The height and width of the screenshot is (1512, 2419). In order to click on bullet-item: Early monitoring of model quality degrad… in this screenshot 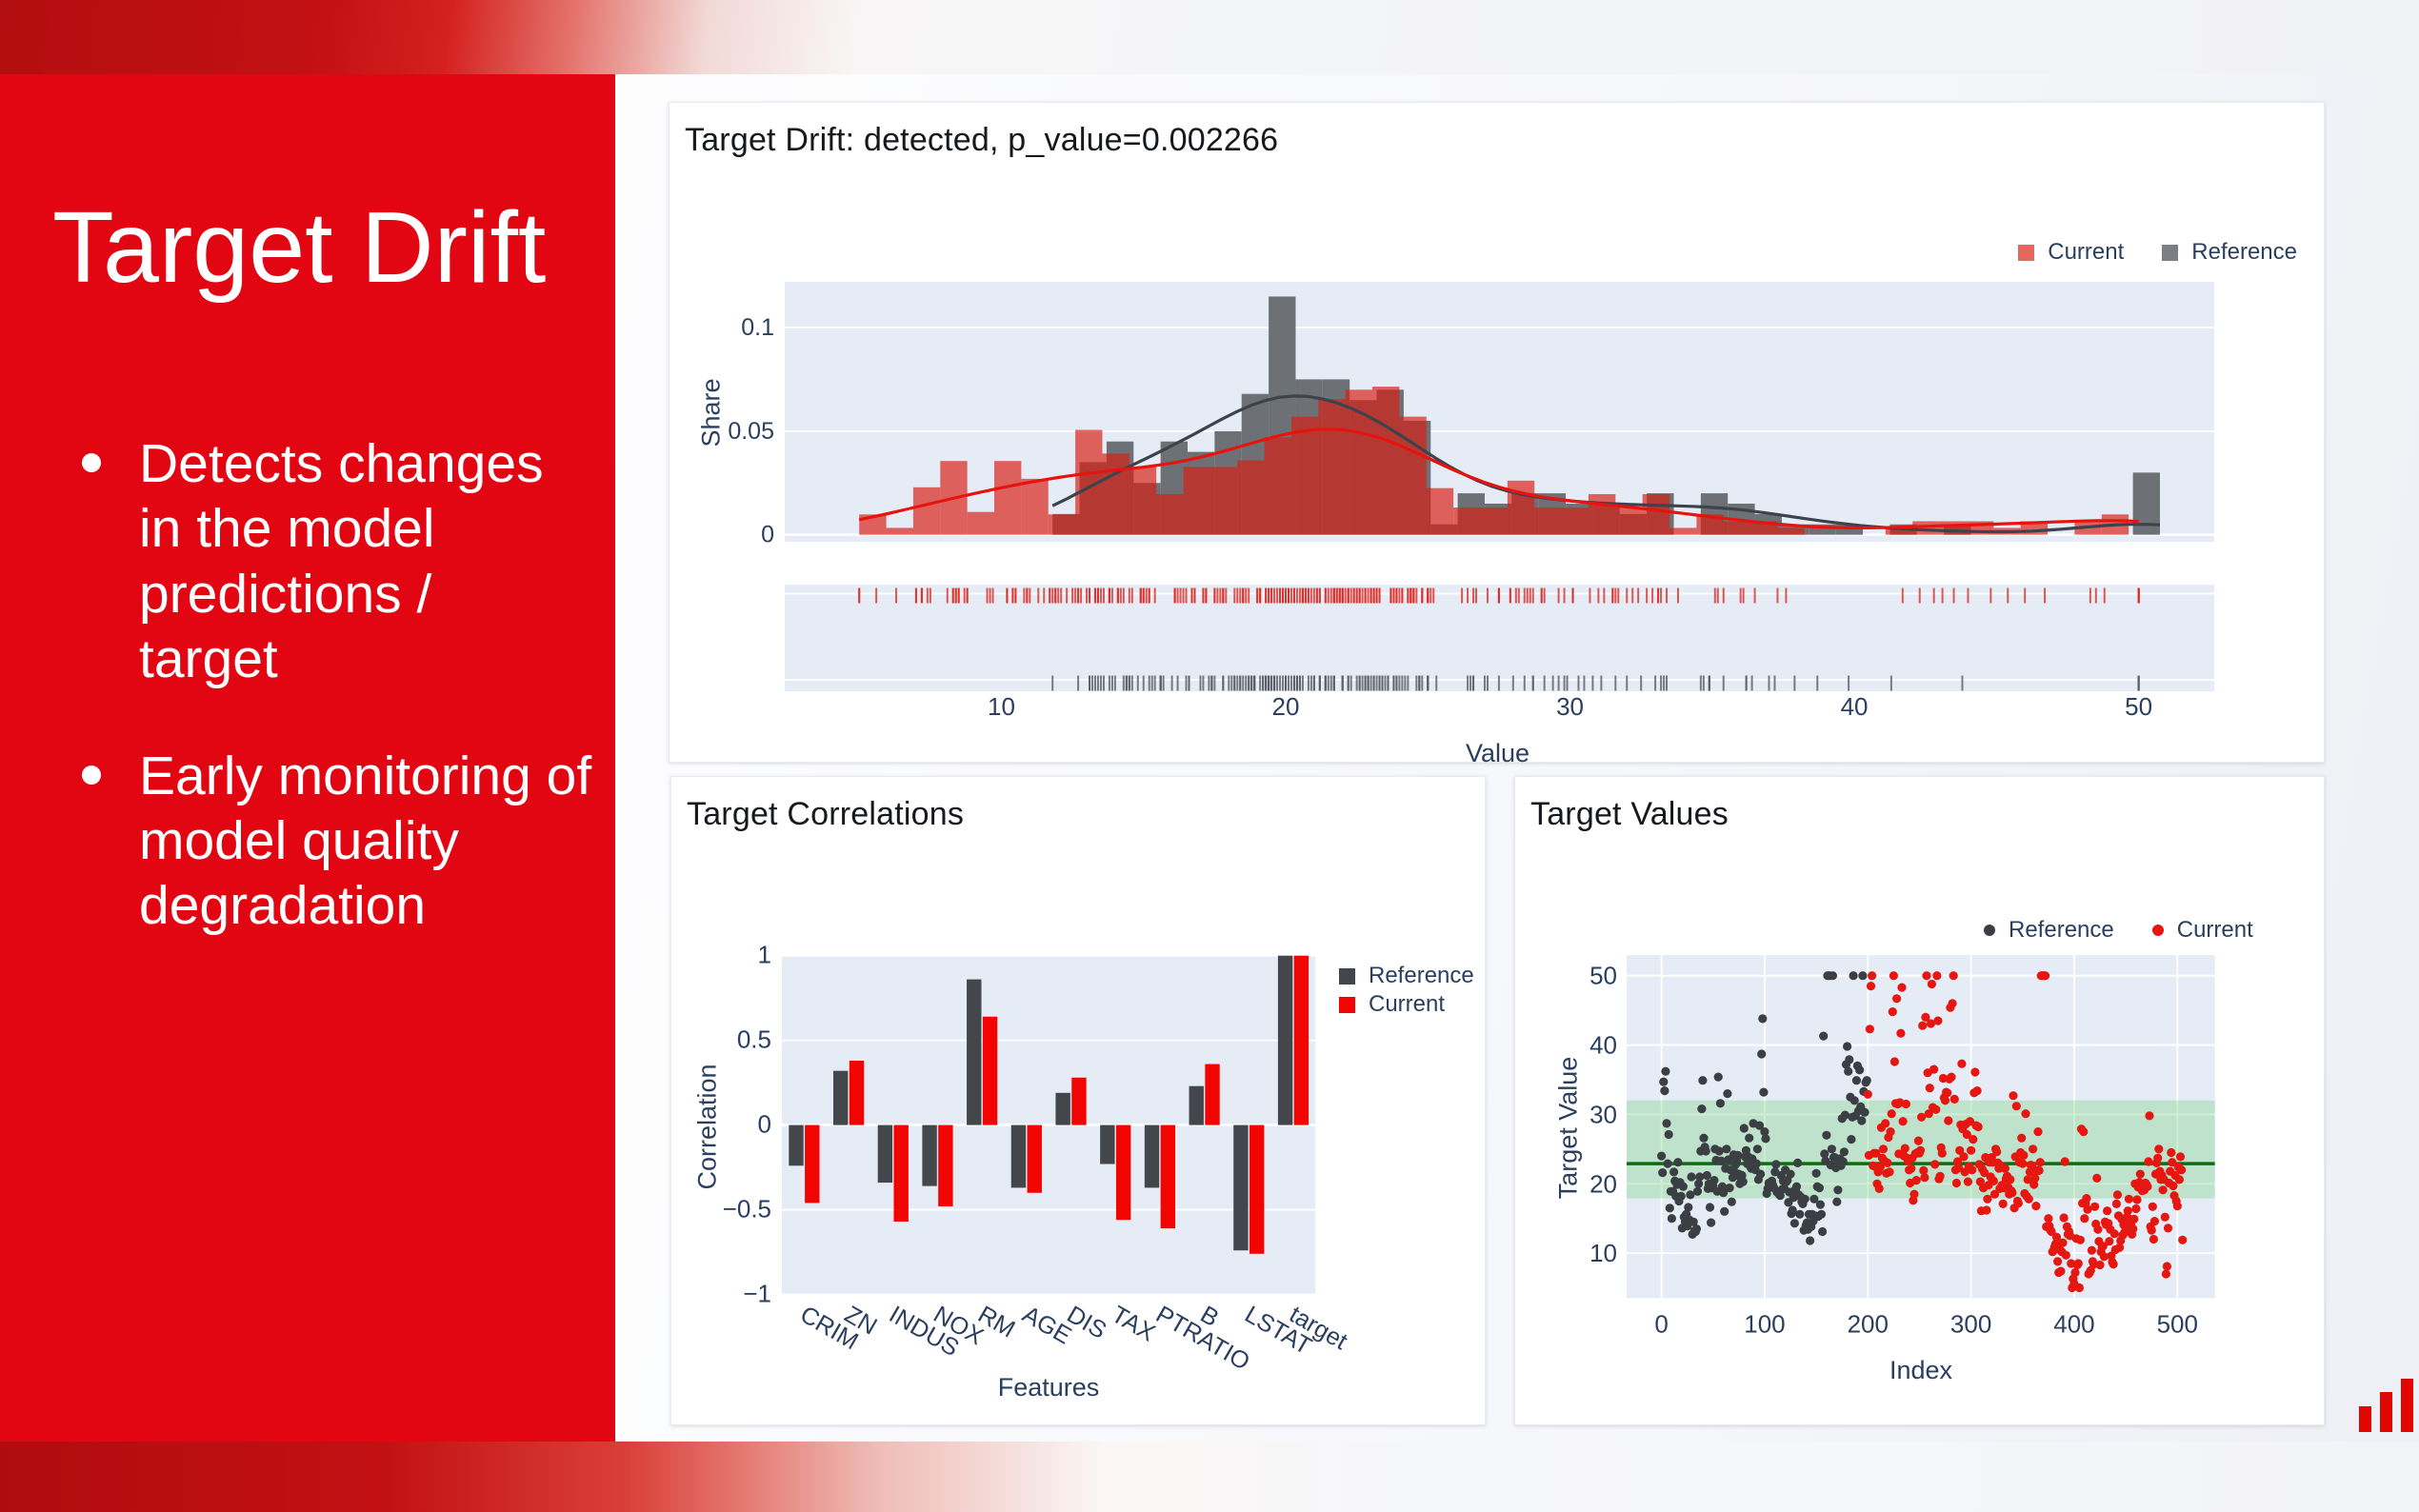, I will do `click(335, 841)`.